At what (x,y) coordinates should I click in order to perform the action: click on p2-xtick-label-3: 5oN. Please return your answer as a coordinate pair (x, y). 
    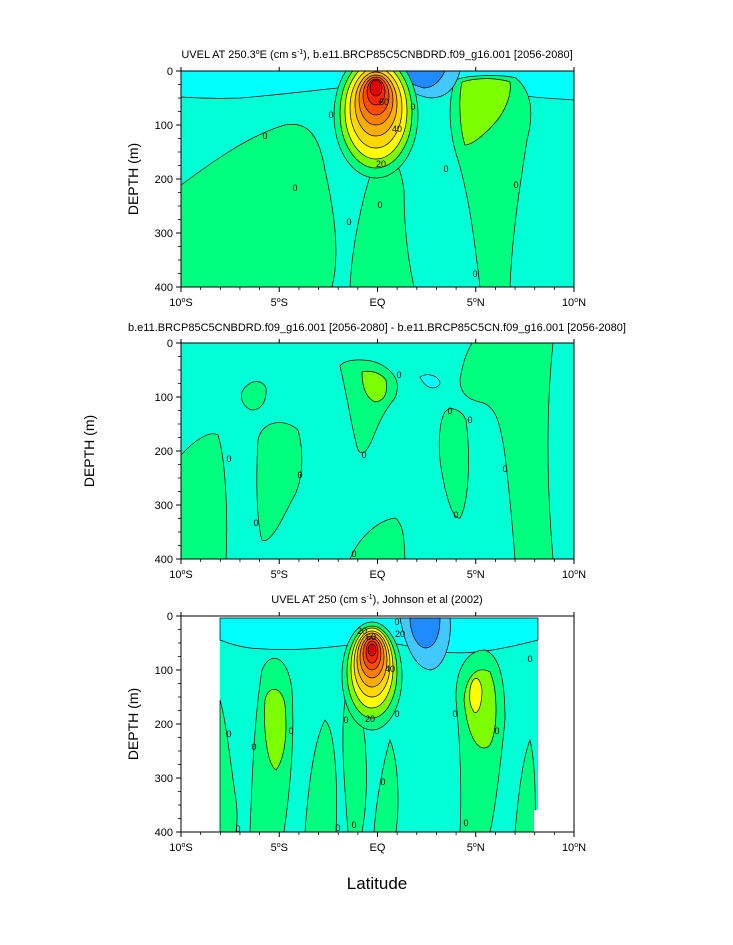
    Looking at the image, I should click on (476, 575).